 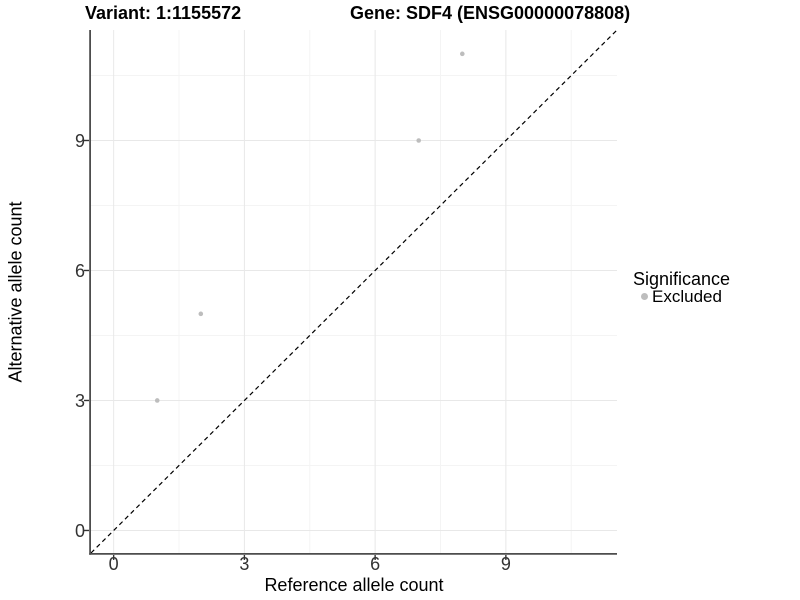 What do you see at coordinates (644, 296) in the screenshot?
I see `legend-point-icon` at bounding box center [644, 296].